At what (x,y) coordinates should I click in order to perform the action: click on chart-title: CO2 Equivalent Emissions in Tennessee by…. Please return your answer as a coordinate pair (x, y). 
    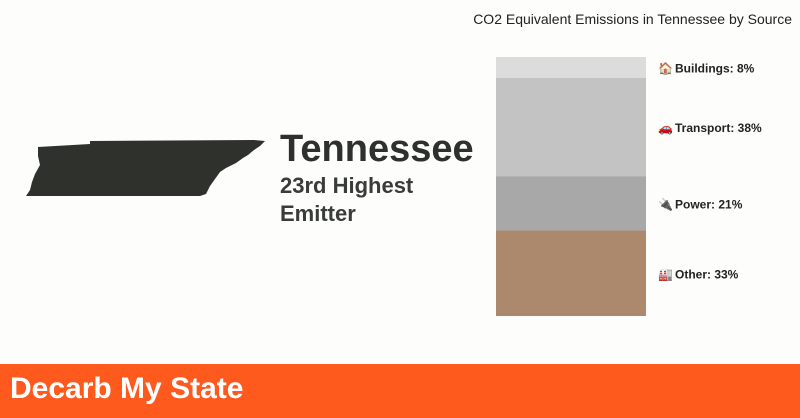
    Looking at the image, I should click on (632, 19).